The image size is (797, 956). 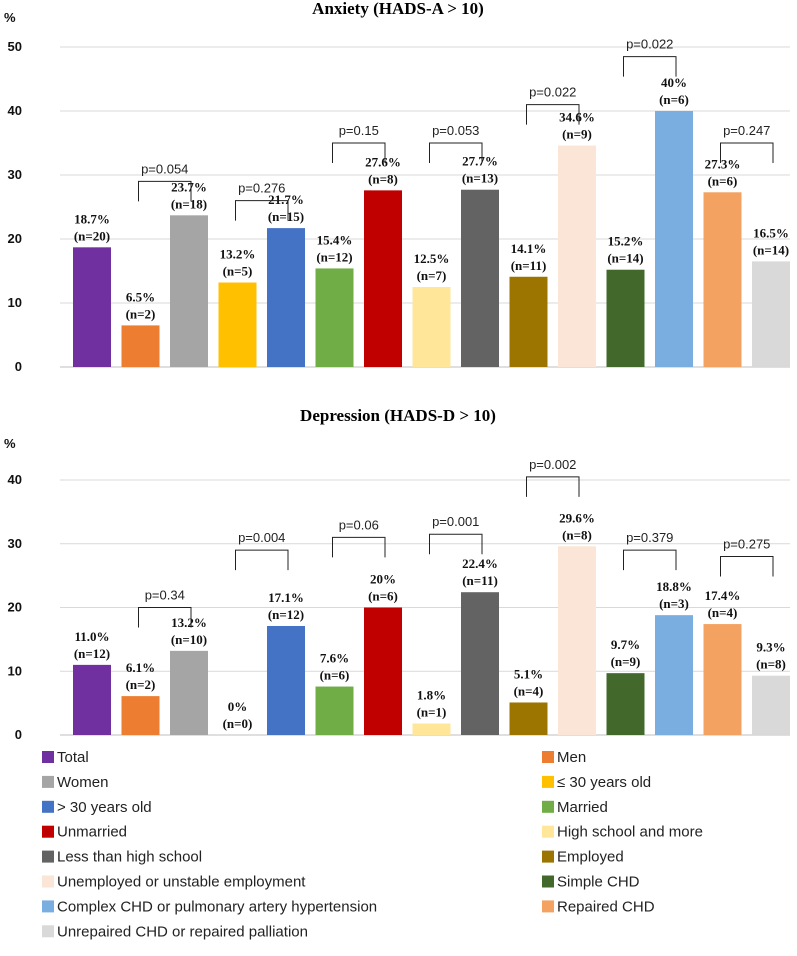 I want to click on bar-value-label: 14.1%, so click(x=529, y=248).